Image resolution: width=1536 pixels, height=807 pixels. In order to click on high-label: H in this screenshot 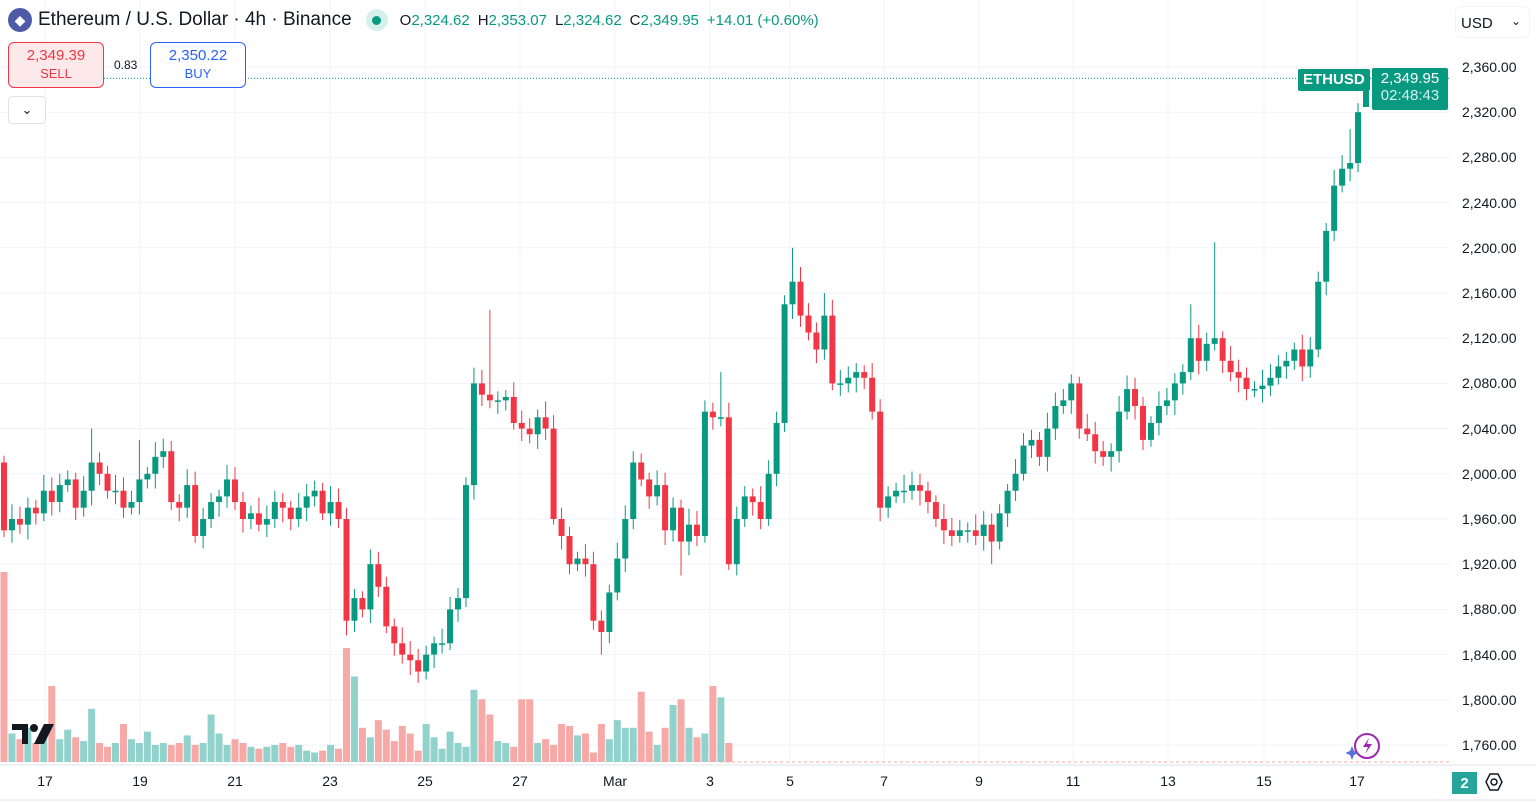, I will do `click(483, 20)`.